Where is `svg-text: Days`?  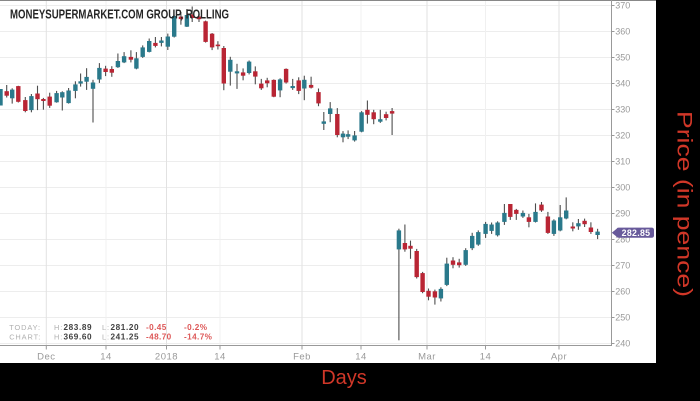 svg-text: Days is located at coordinates (344, 378).